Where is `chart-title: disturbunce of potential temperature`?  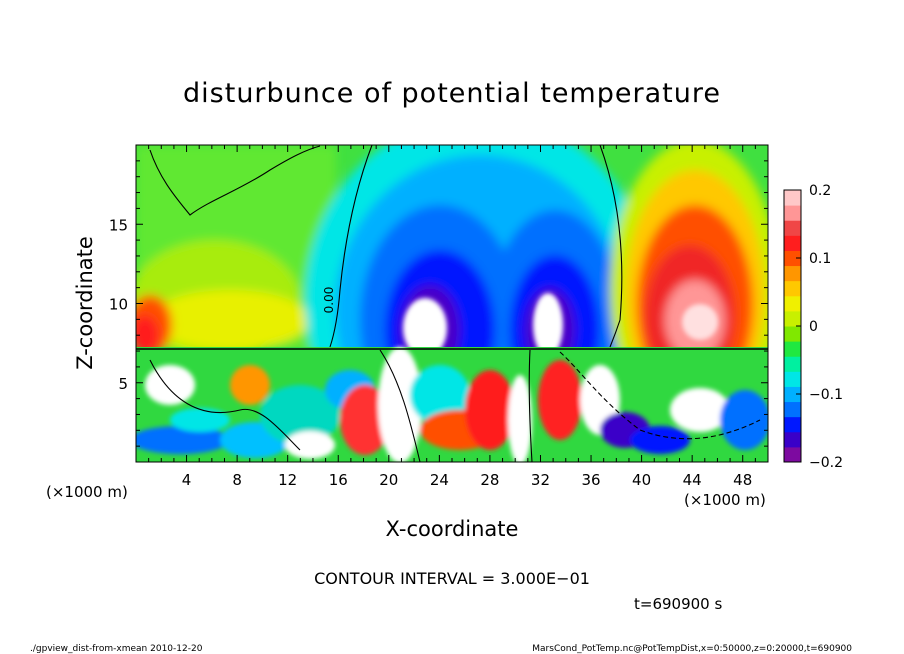 chart-title: disturbunce of potential temperature is located at coordinates (452, 93).